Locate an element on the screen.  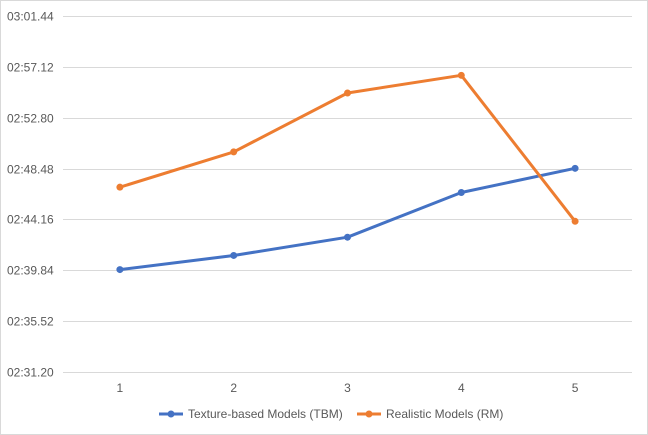
x-tick-label: 2 is located at coordinates (233, 388).